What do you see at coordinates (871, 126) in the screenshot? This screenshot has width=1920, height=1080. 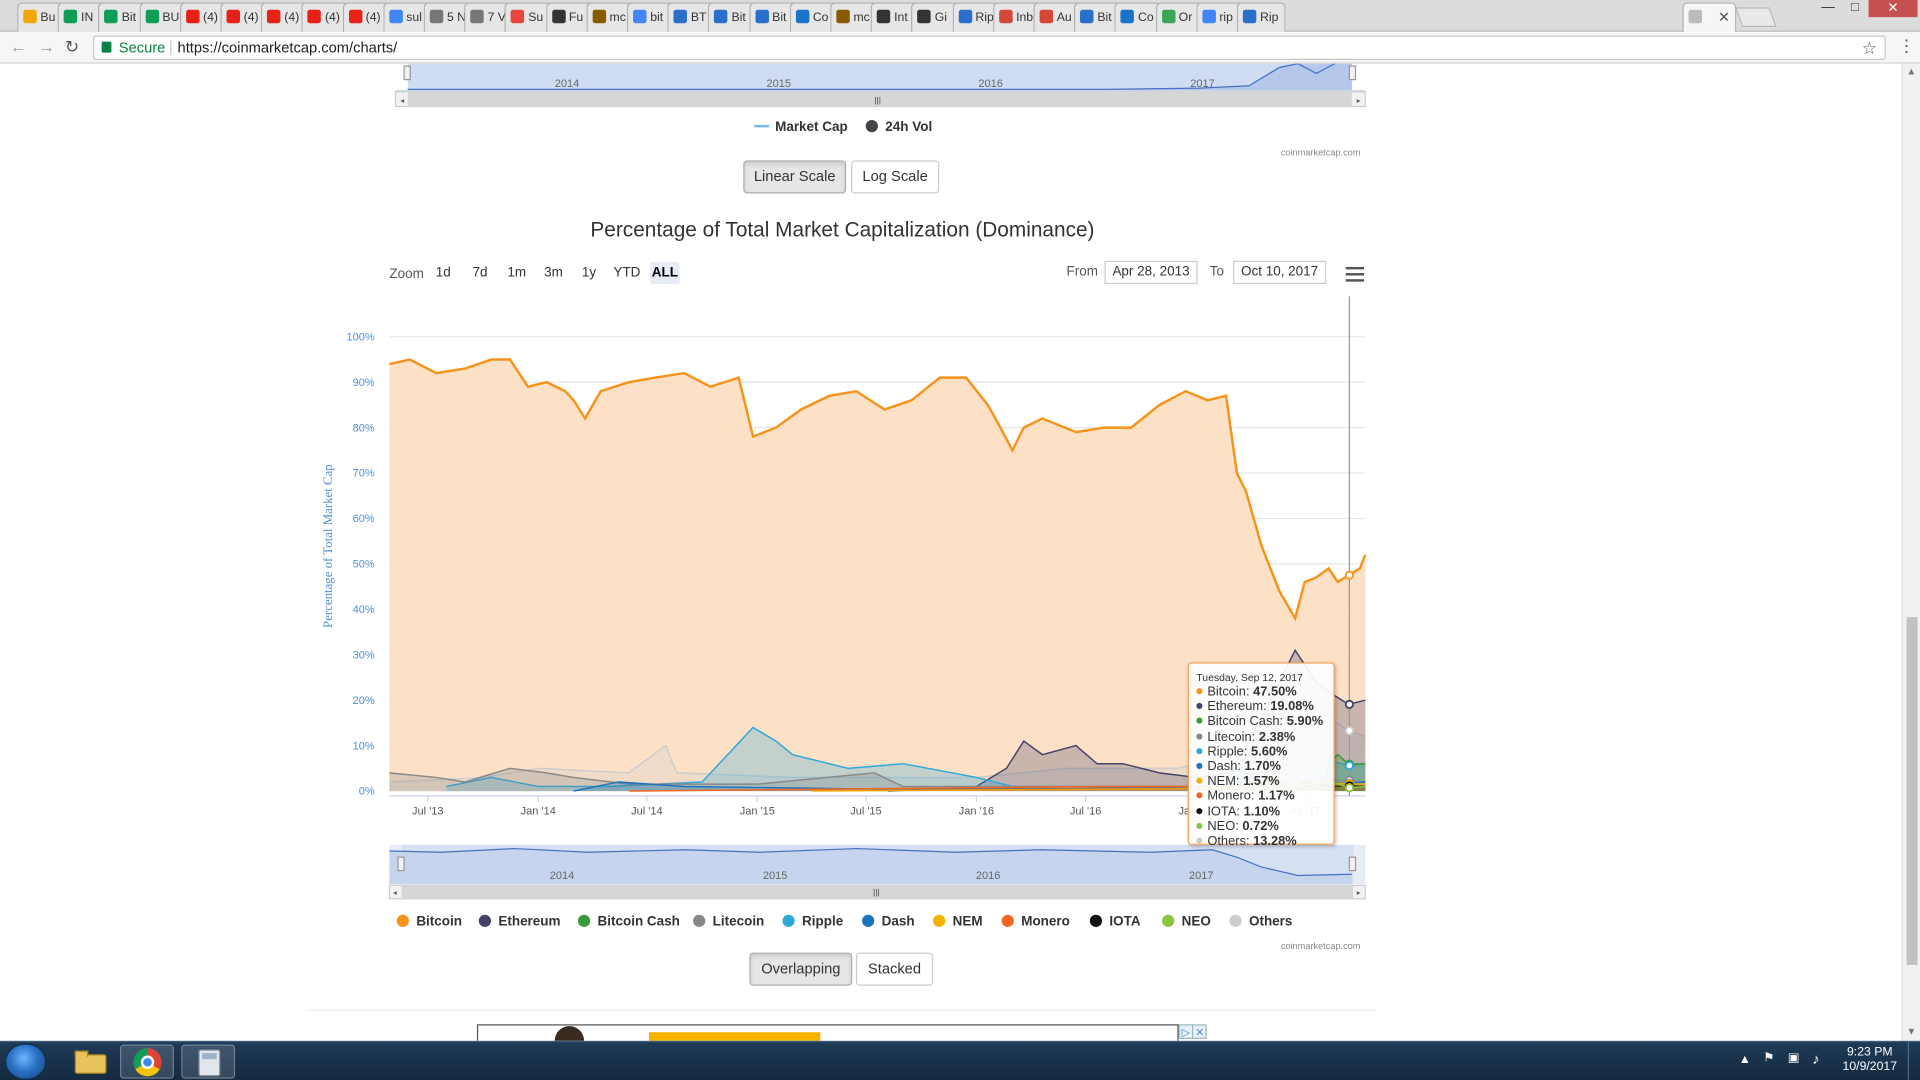 I see `24h-vol-dot-icon` at bounding box center [871, 126].